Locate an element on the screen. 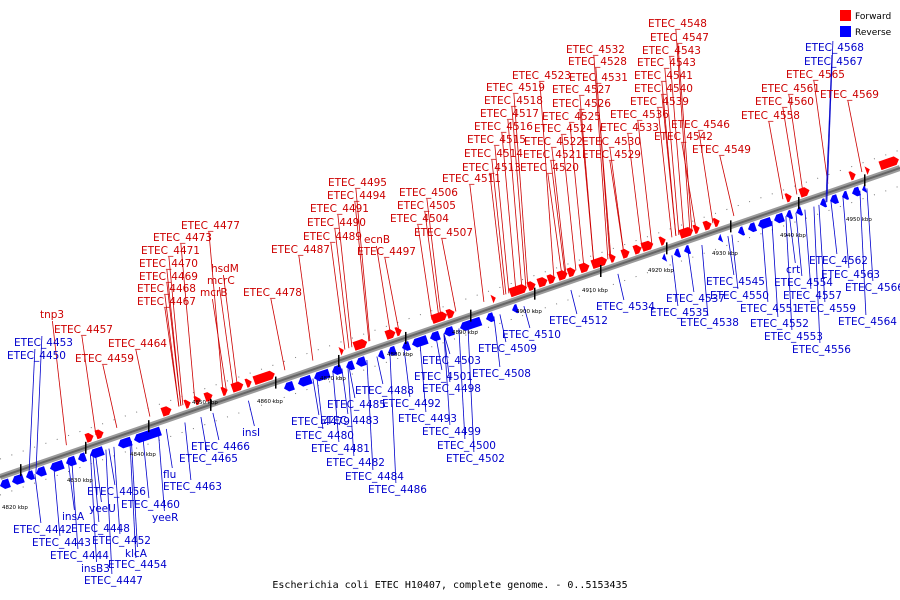 The width and height of the screenshot is (900, 600). forward-gene-label: ETEC_4569 is located at coordinates (849, 95).